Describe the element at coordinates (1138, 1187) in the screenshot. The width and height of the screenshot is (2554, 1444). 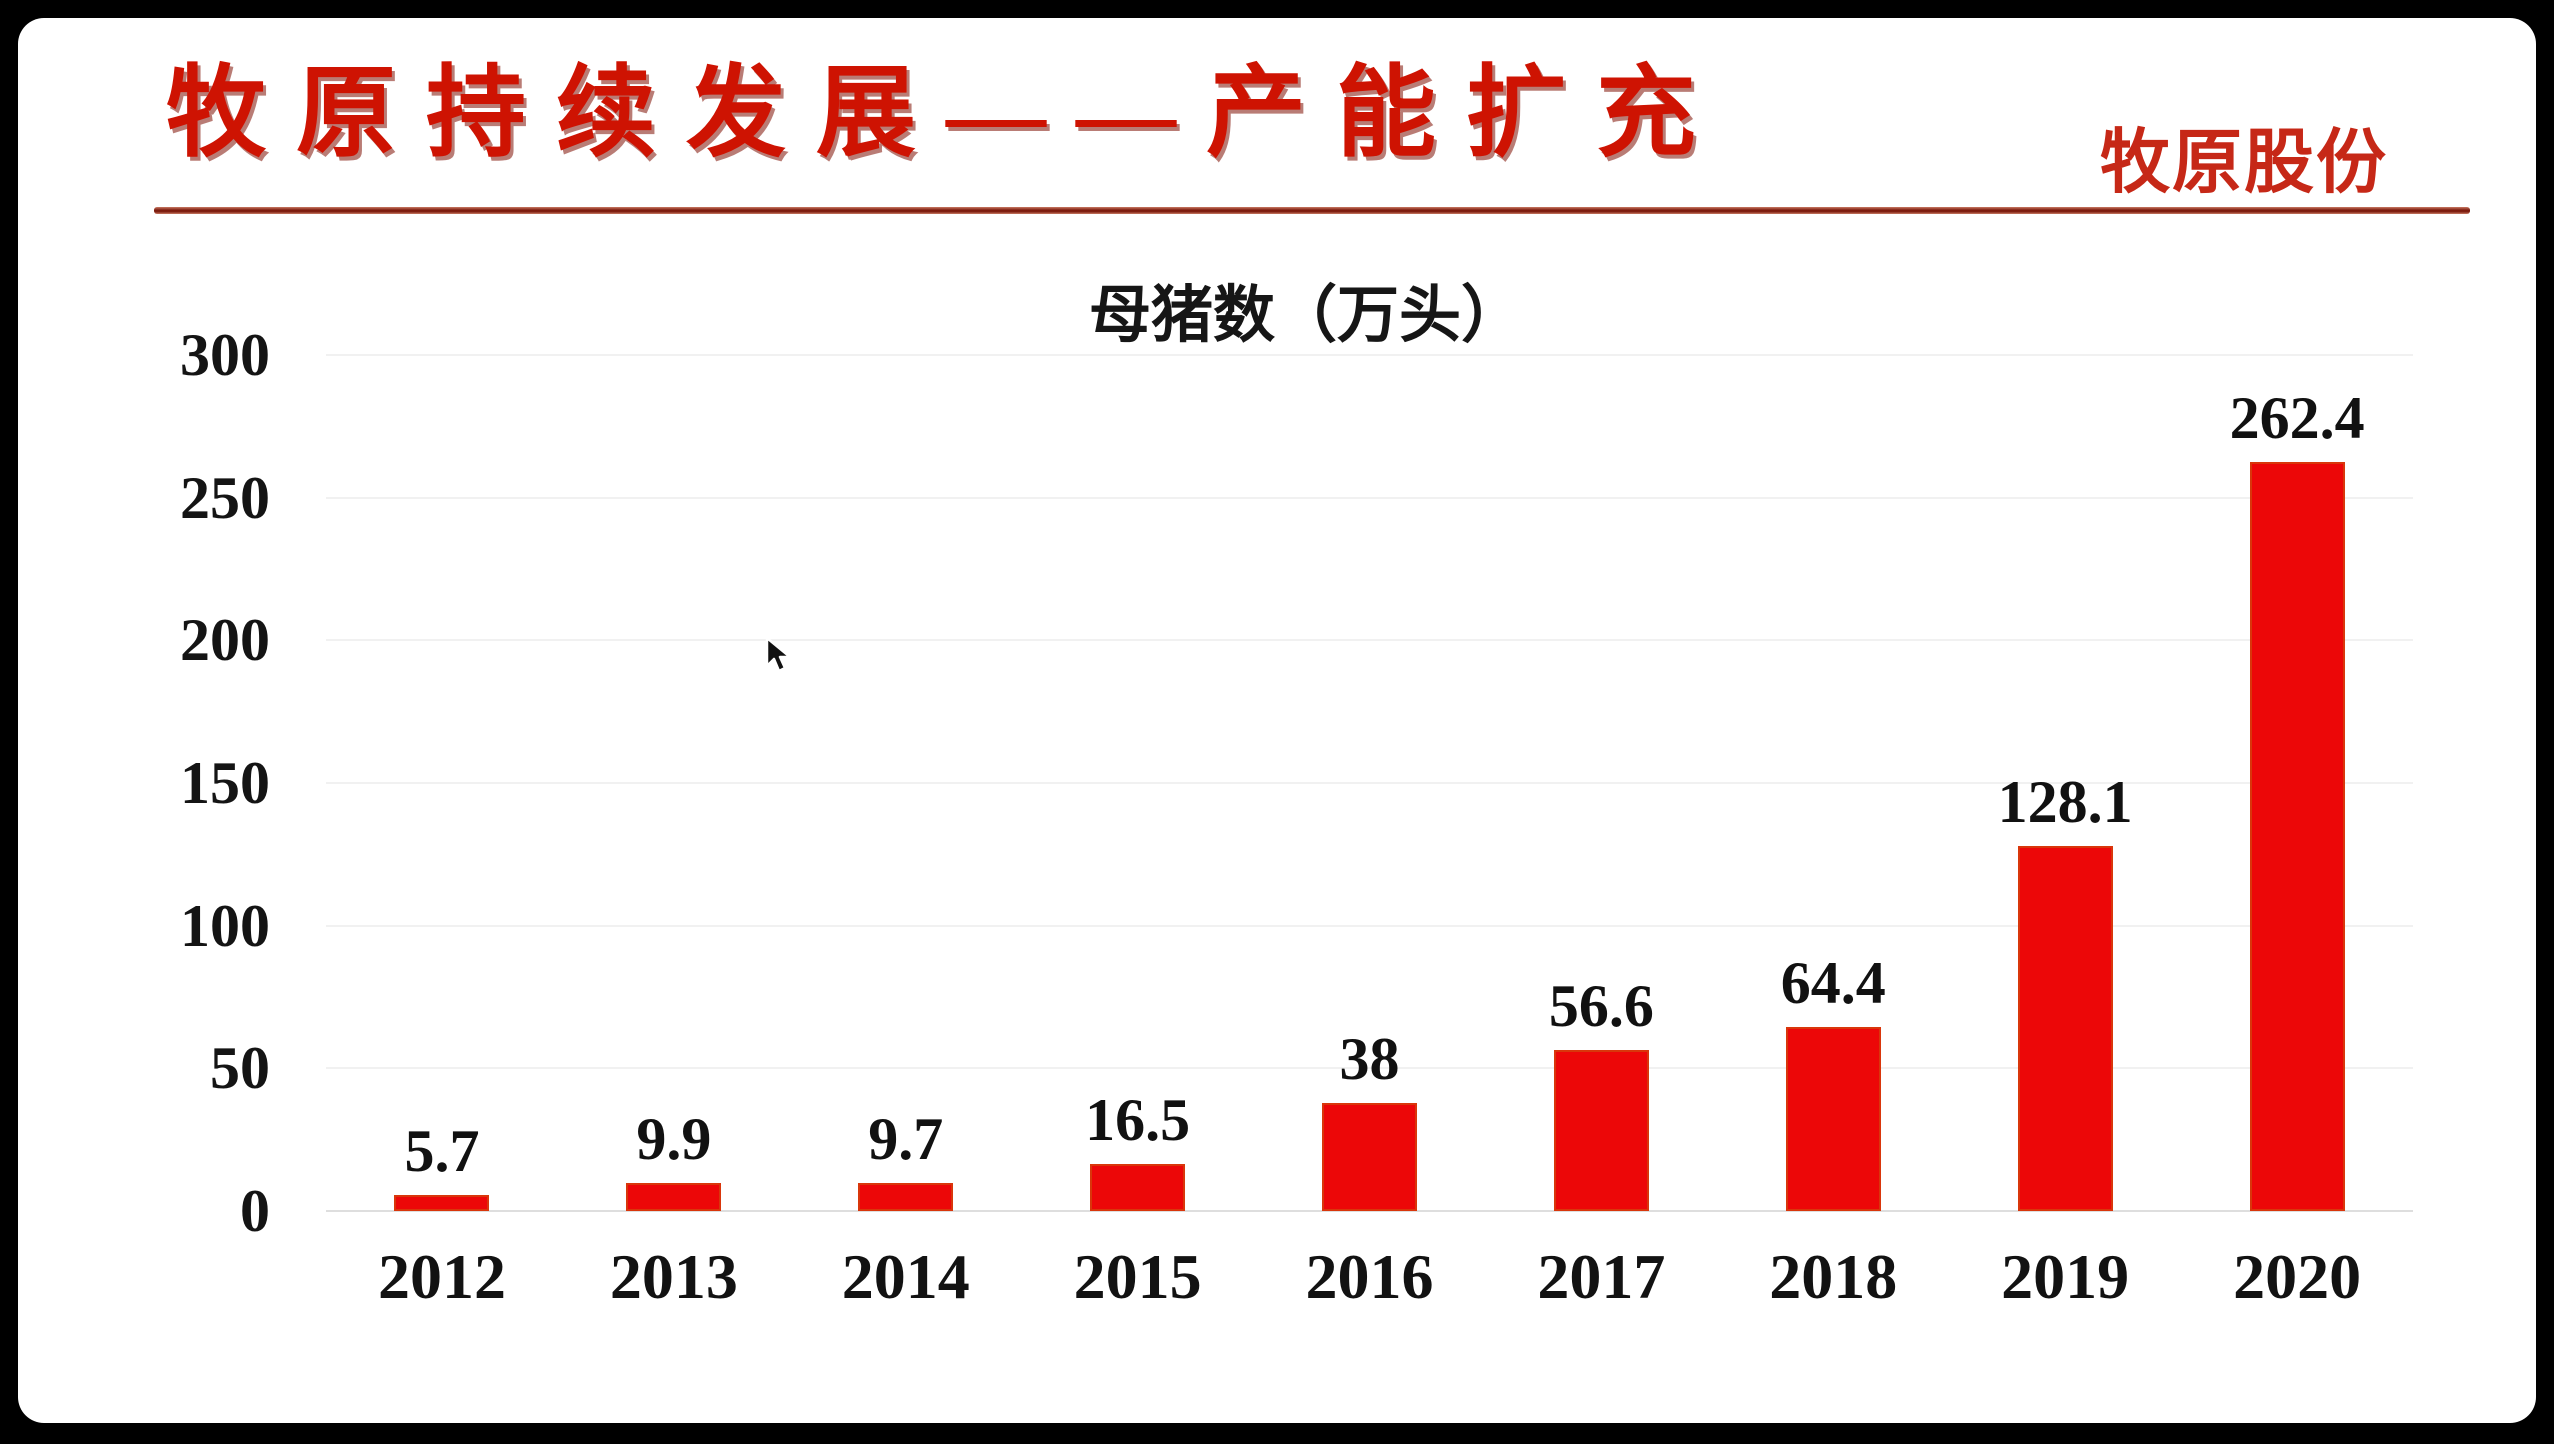
I see `bar-2015` at that location.